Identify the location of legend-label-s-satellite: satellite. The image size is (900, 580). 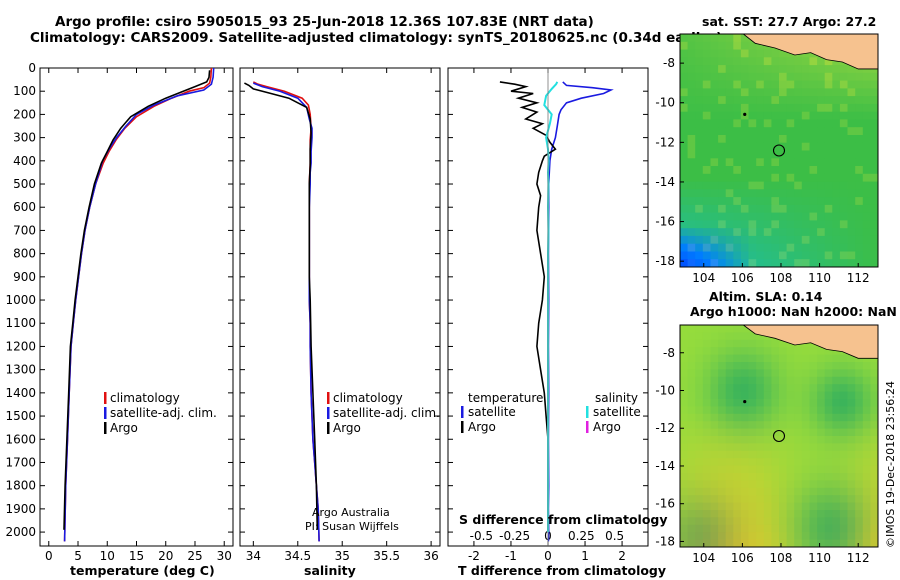
(617, 412).